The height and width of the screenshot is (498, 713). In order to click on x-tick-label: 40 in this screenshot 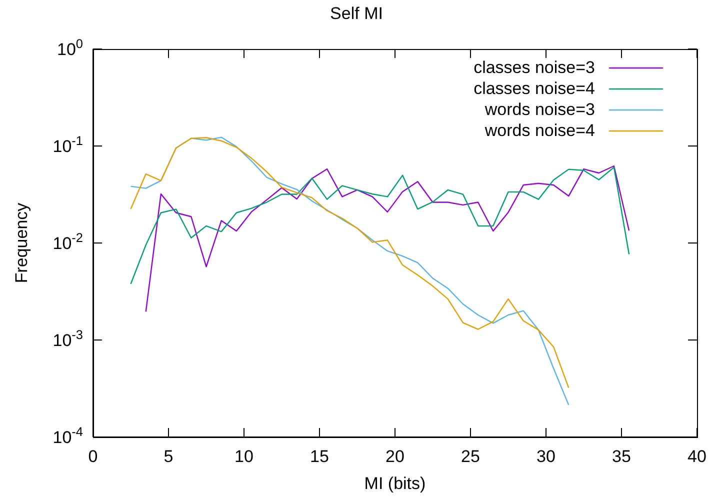, I will do `click(697, 456)`.